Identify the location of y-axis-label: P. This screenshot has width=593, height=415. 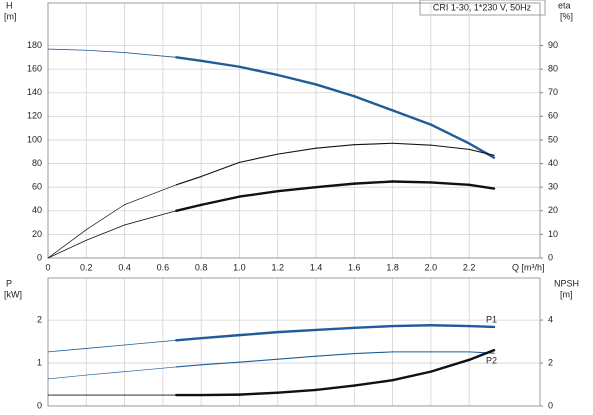
(9, 283).